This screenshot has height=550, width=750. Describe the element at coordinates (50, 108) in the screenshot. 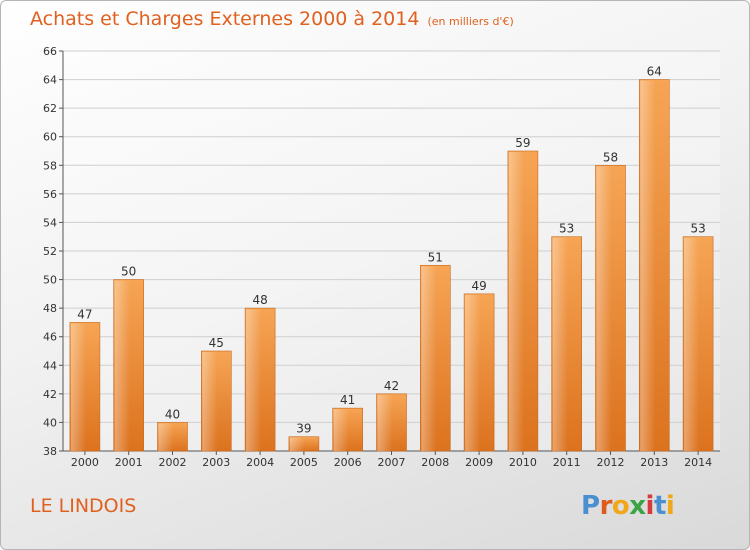

I see `y-tick-label: 62` at that location.